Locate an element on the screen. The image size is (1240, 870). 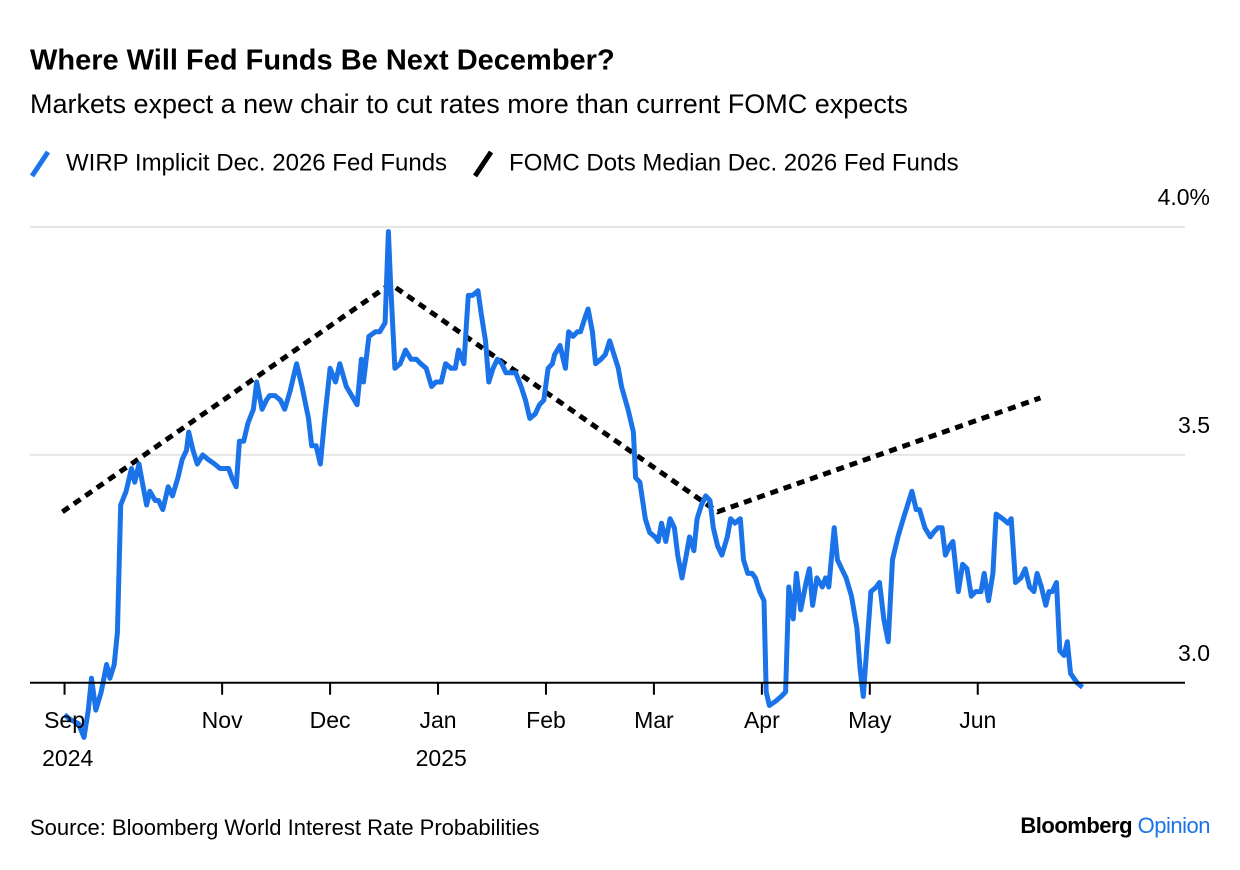
brand-name: Bloomberg is located at coordinates (1076, 825).